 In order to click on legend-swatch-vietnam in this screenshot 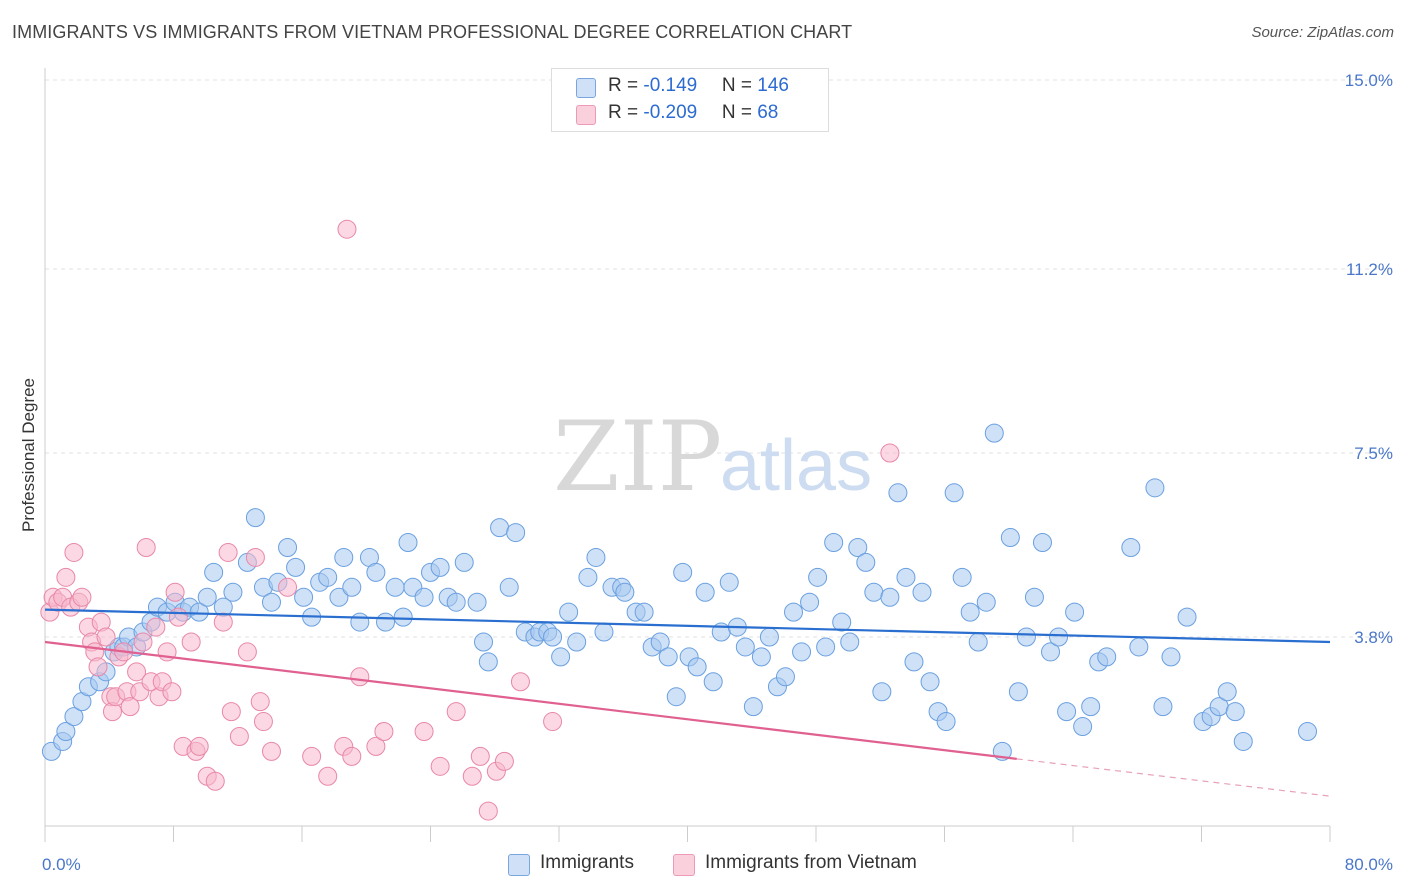, I will do `click(586, 115)`.